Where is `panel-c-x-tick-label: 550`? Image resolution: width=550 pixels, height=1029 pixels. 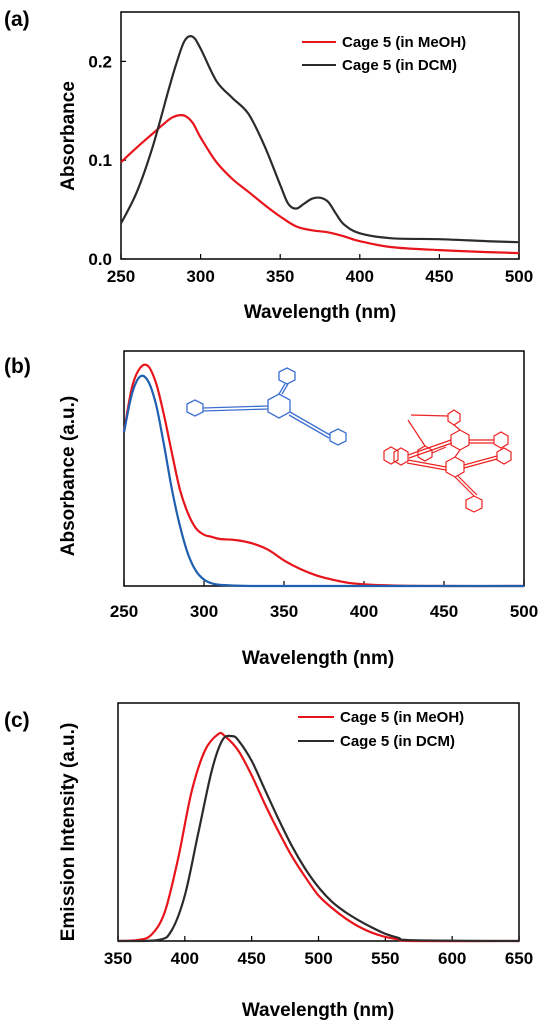 panel-c-x-tick-label: 550 is located at coordinates (385, 958).